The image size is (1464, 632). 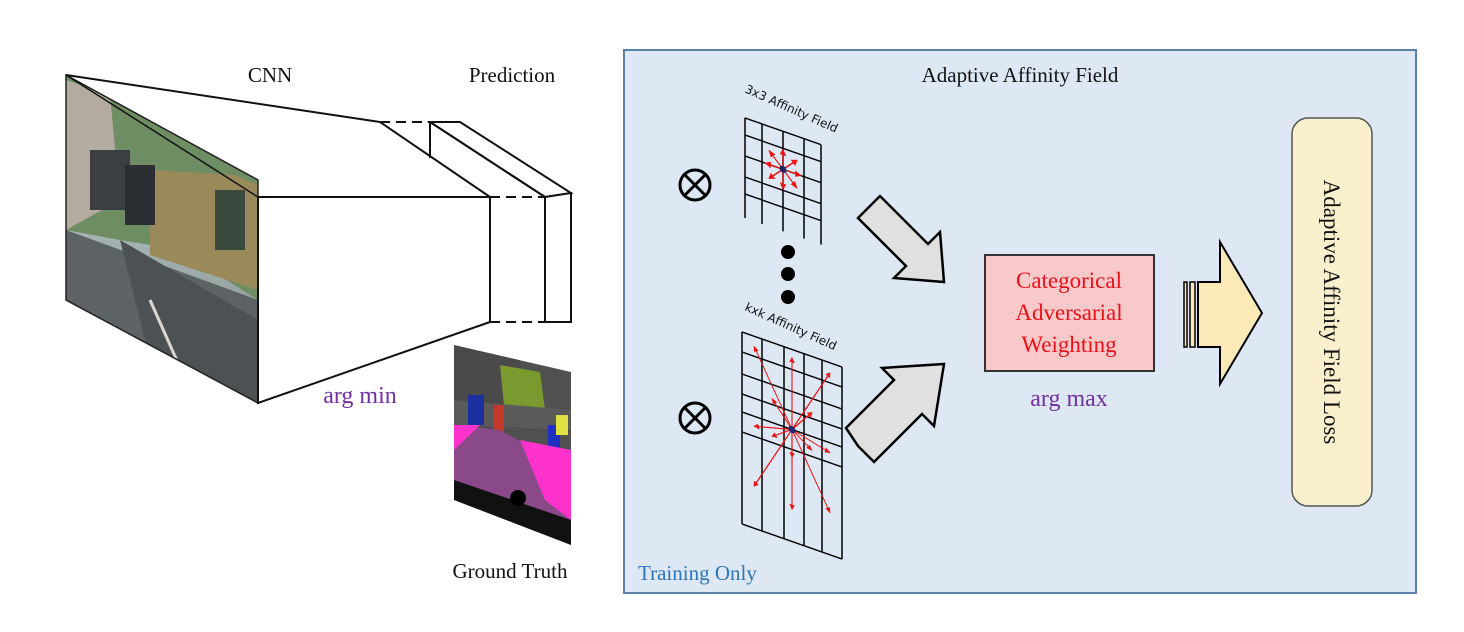 I want to click on argmax-label: arg max, so click(x=1069, y=399).